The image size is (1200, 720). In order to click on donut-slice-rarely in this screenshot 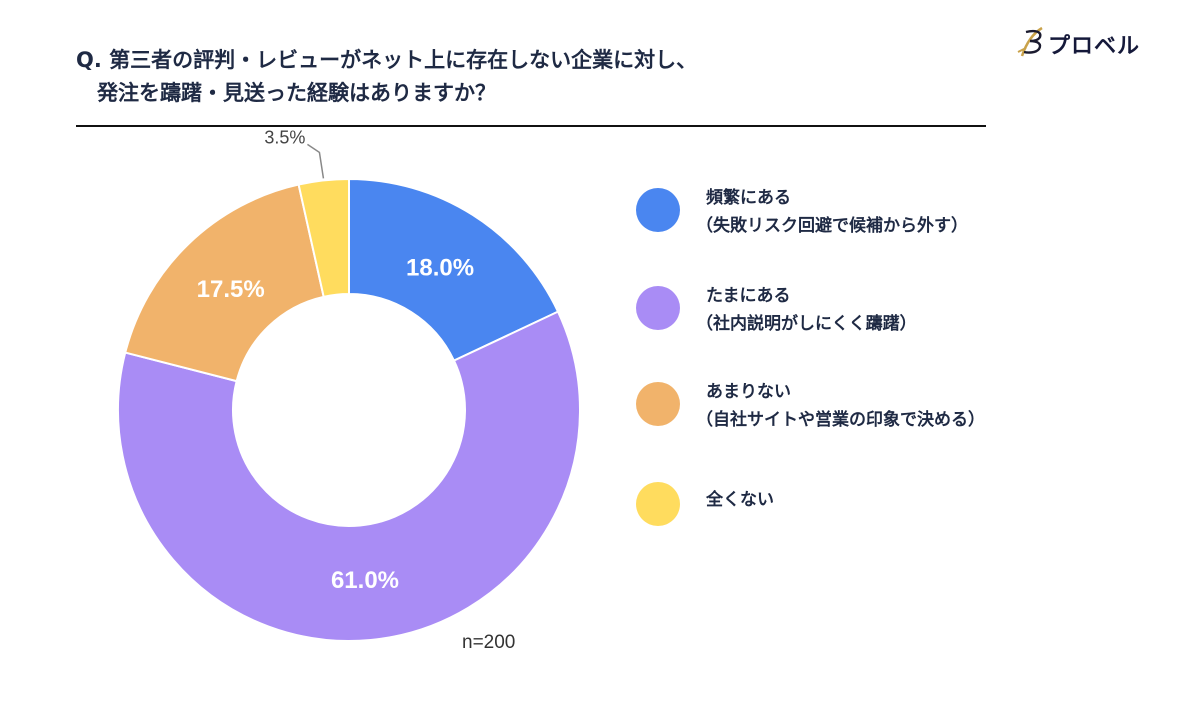, I will do `click(224, 283)`.